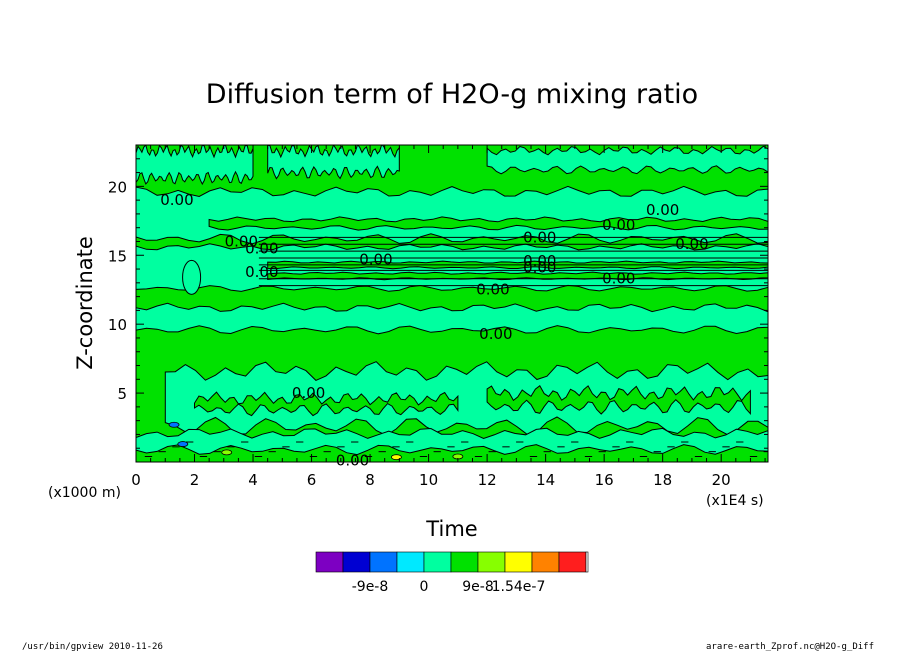 The height and width of the screenshot is (654, 904). I want to click on footer-right: arare-earth_Zprof.nc@H2O-g_Diff, so click(790, 647).